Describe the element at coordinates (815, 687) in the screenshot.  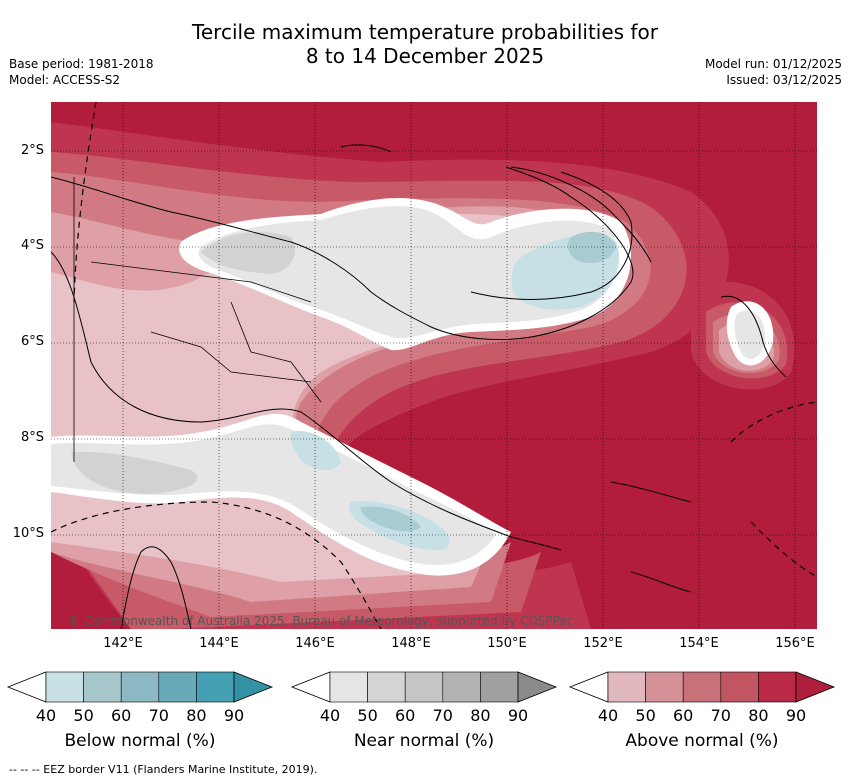
I see `colorbar-above-right-arrow` at that location.